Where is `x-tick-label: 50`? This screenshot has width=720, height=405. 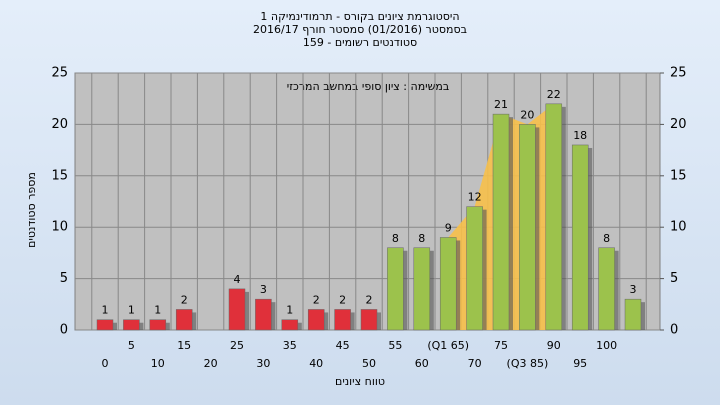 x-tick-label: 50 is located at coordinates (369, 363).